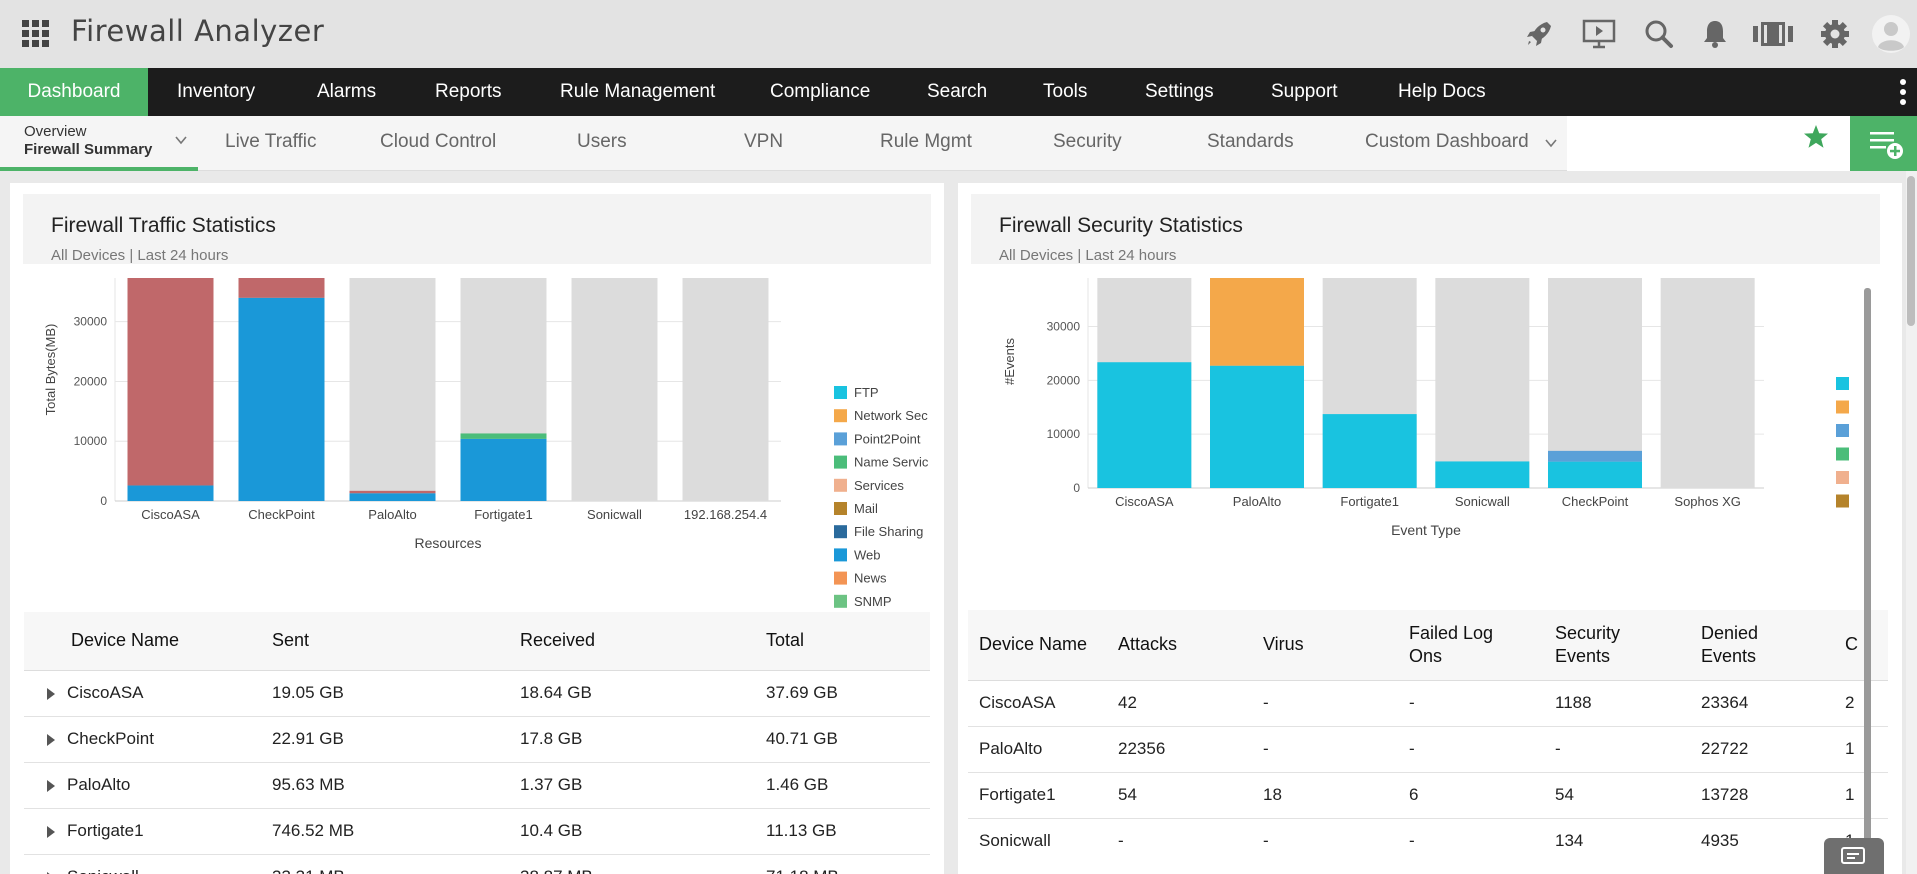 This screenshot has height=874, width=1917. I want to click on more-vertical-icon, so click(1903, 92).